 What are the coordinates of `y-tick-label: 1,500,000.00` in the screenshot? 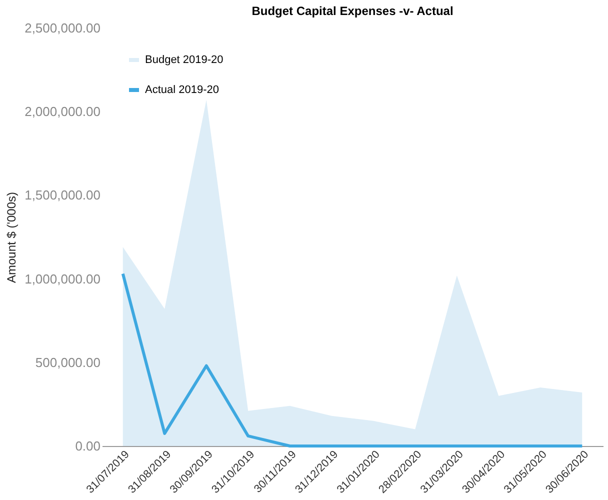 It's located at (62, 195).